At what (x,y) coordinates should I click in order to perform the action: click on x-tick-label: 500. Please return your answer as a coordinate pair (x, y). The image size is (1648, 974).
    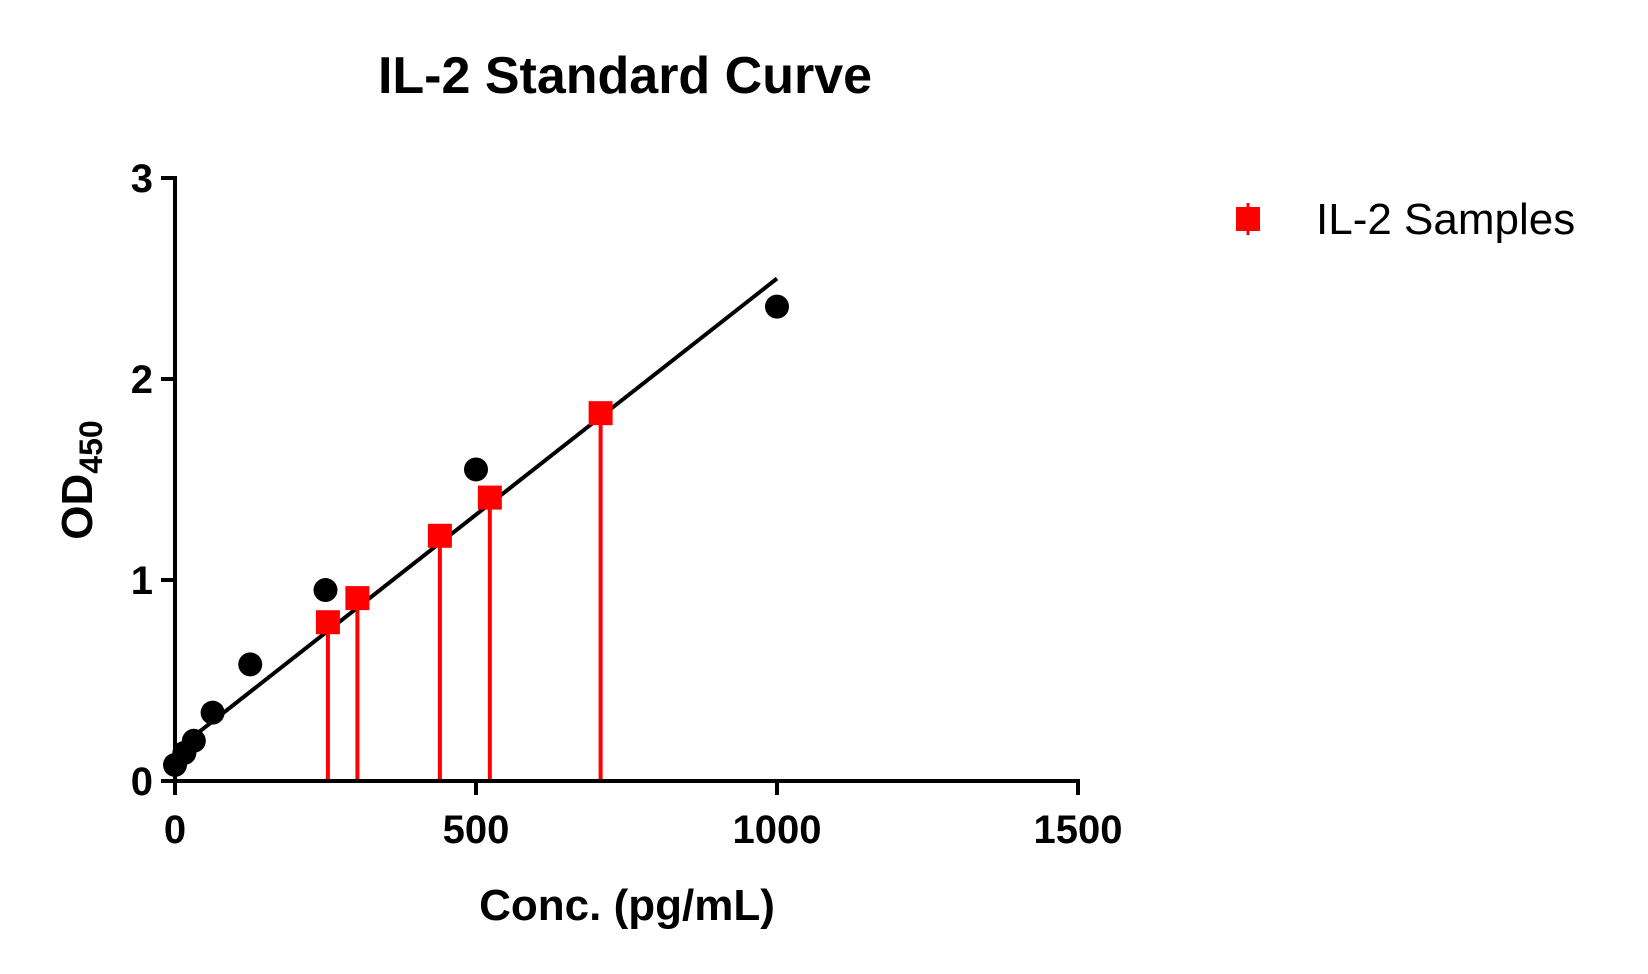
    Looking at the image, I should click on (476, 830).